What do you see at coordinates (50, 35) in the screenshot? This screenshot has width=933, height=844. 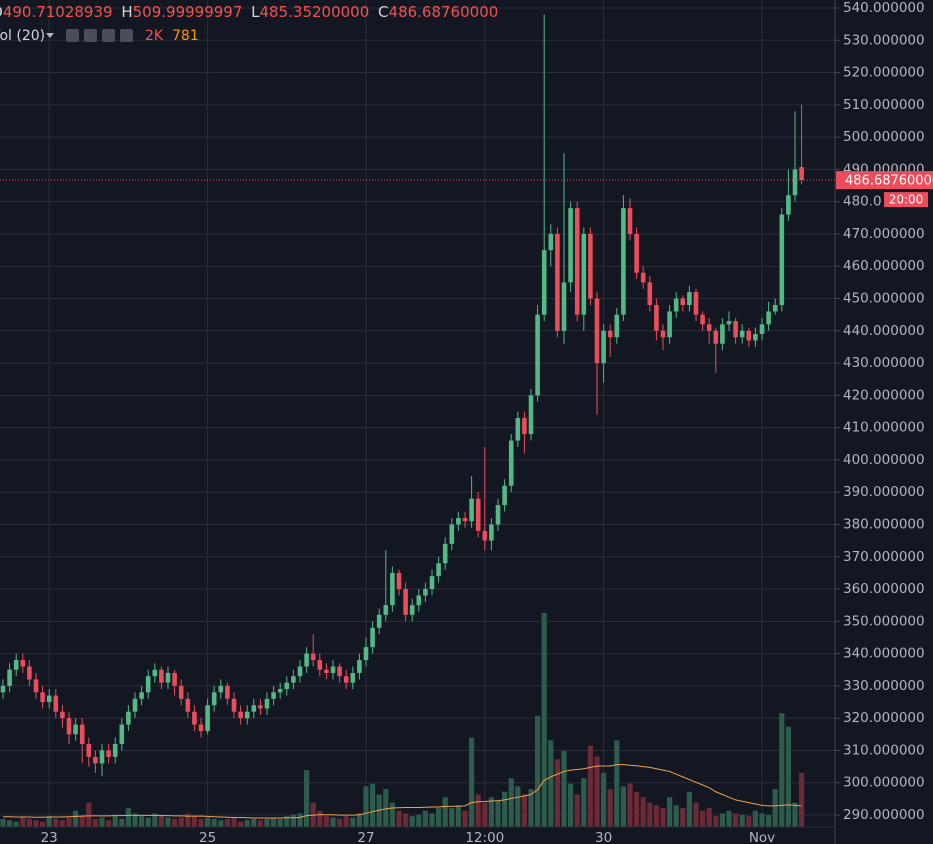 I see `dropdown-arrow` at bounding box center [50, 35].